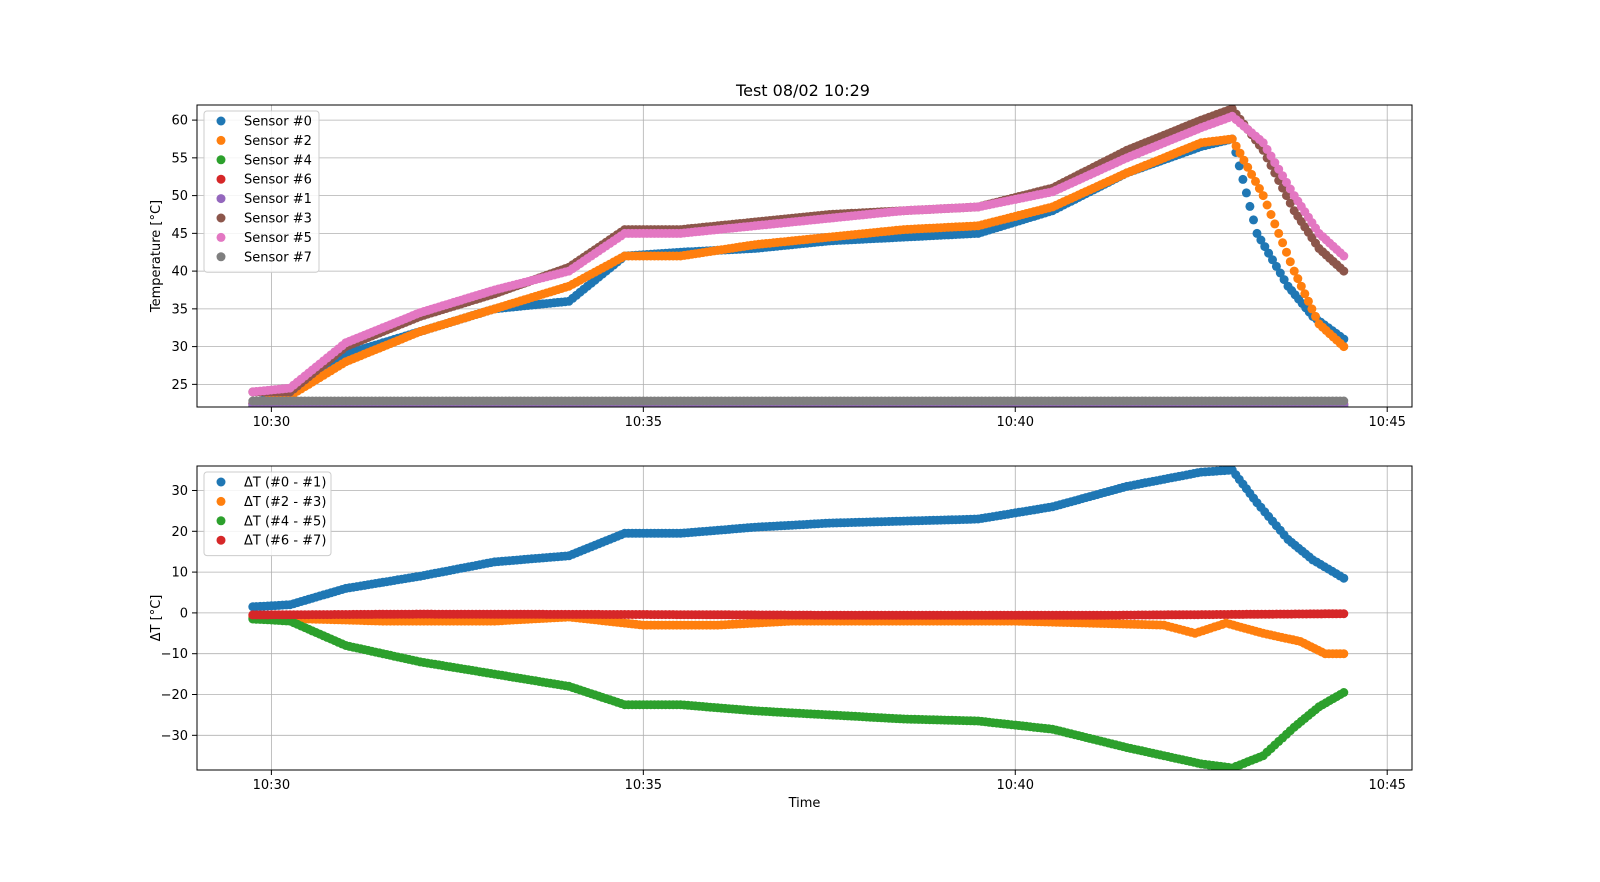 This screenshot has height=882, width=1600. What do you see at coordinates (1015, 422) in the screenshot?
I see `x-tick-label: 10:40` at bounding box center [1015, 422].